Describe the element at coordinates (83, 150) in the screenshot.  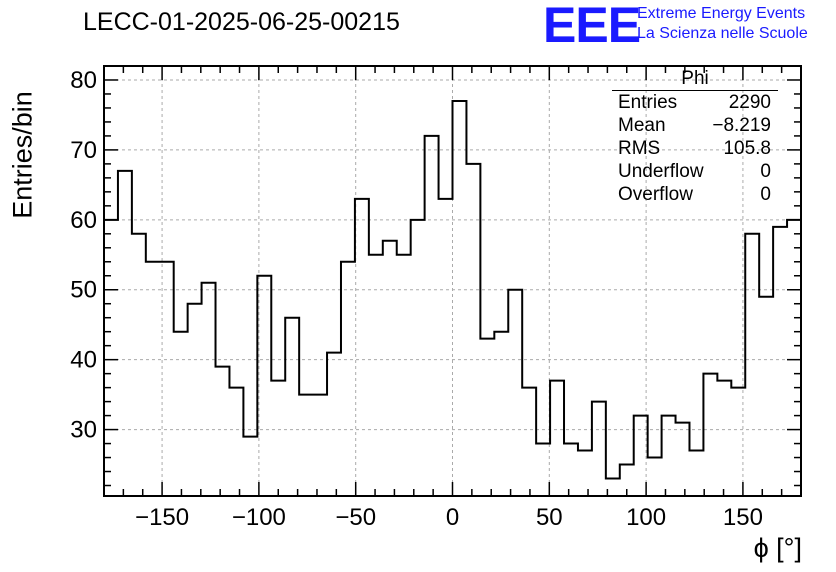
I see `y-tick-label: 70` at that location.